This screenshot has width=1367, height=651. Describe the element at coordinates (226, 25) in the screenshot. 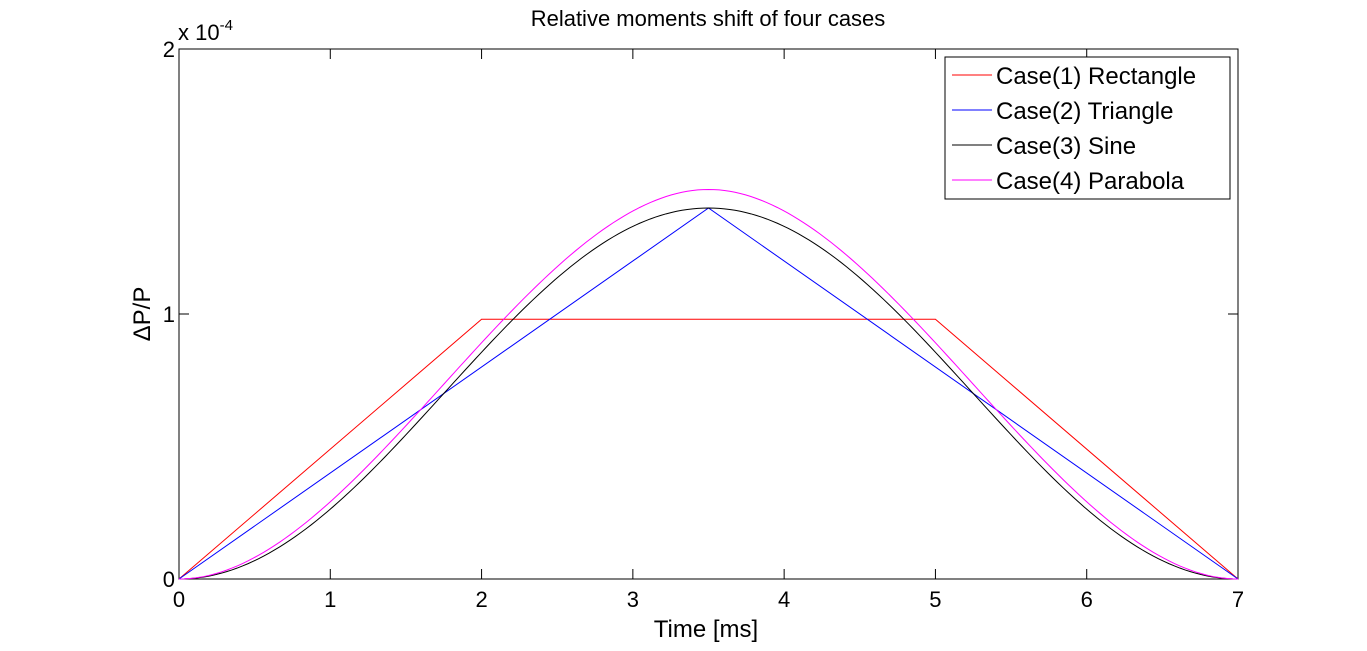

I see `y-exponent-power: -4` at that location.